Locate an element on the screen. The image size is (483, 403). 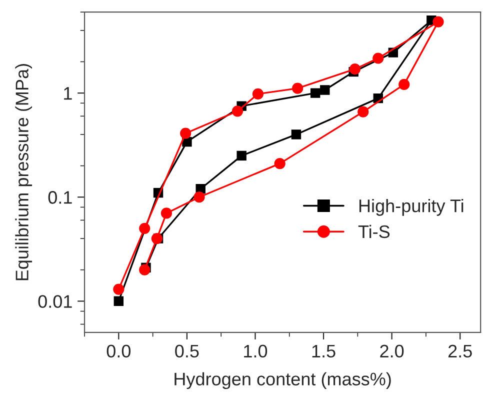
y-axis-title: Equilibrium pressure (MPa) is located at coordinates (23, 172).